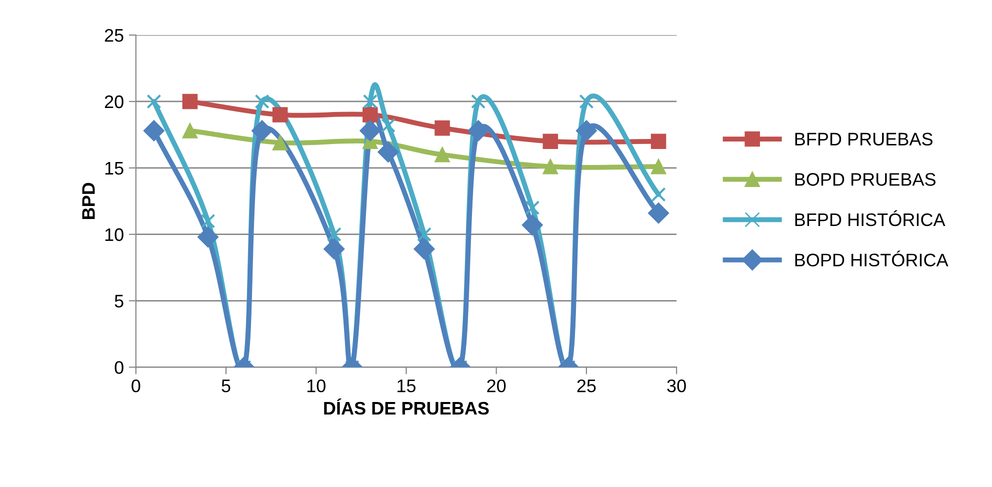 This screenshot has width=992, height=487. What do you see at coordinates (316, 385) in the screenshot?
I see `x-tick-label: 10` at bounding box center [316, 385].